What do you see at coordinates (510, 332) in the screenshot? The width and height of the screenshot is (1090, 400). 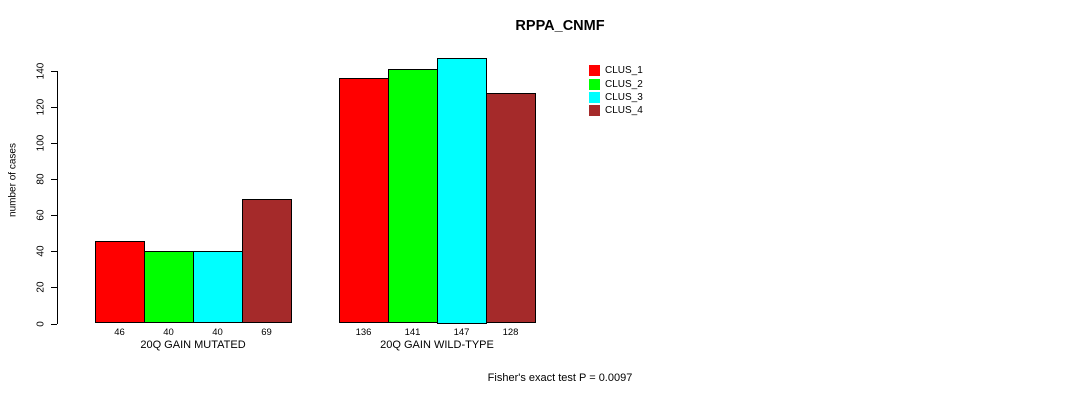 I see `bar-value-label: 128` at bounding box center [510, 332].